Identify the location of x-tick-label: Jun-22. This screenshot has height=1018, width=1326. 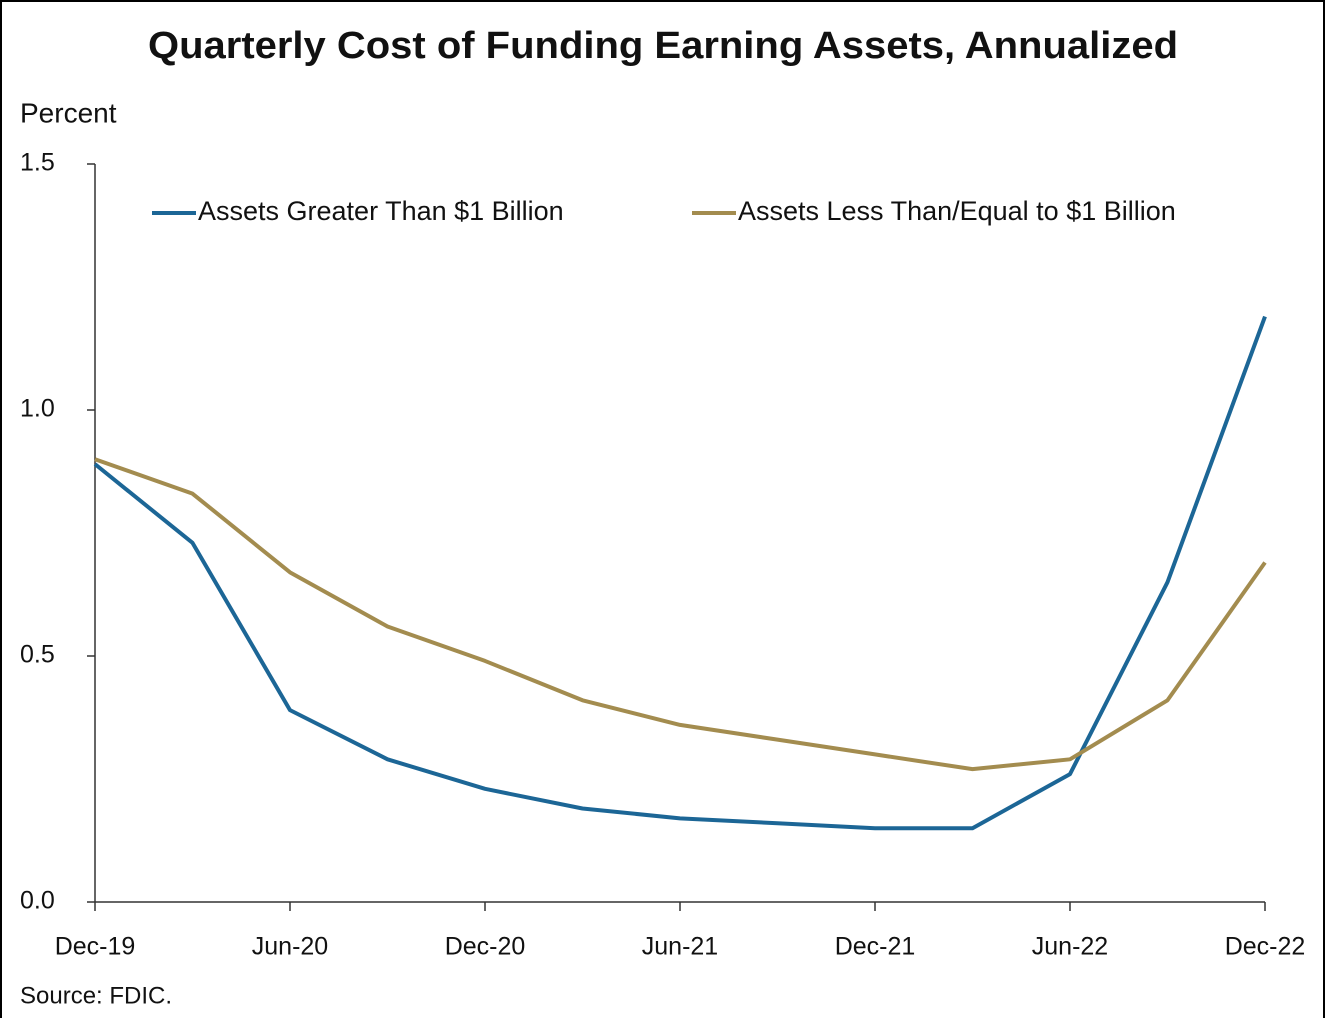
(1070, 947).